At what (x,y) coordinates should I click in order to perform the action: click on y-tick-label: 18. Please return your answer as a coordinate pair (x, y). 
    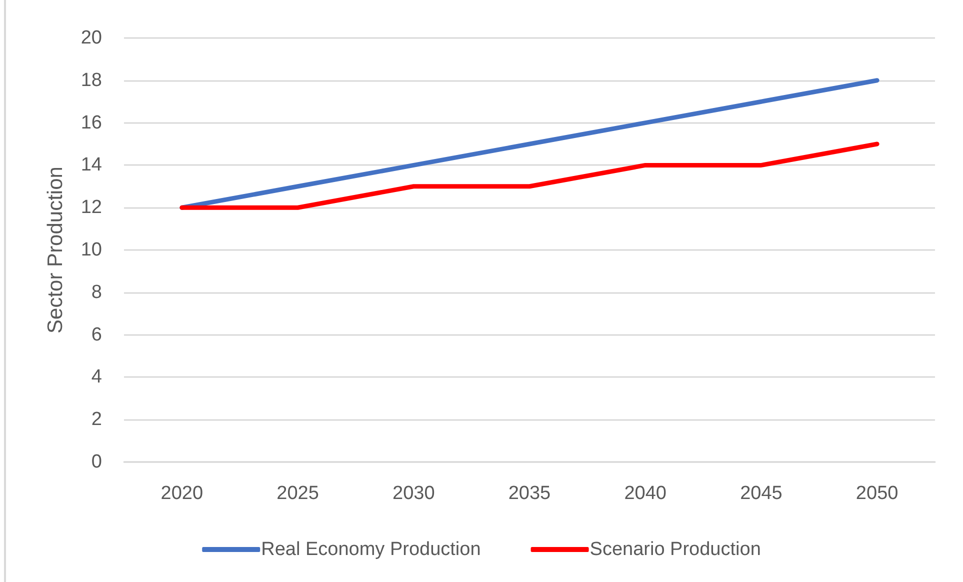
    Looking at the image, I should click on (91, 80).